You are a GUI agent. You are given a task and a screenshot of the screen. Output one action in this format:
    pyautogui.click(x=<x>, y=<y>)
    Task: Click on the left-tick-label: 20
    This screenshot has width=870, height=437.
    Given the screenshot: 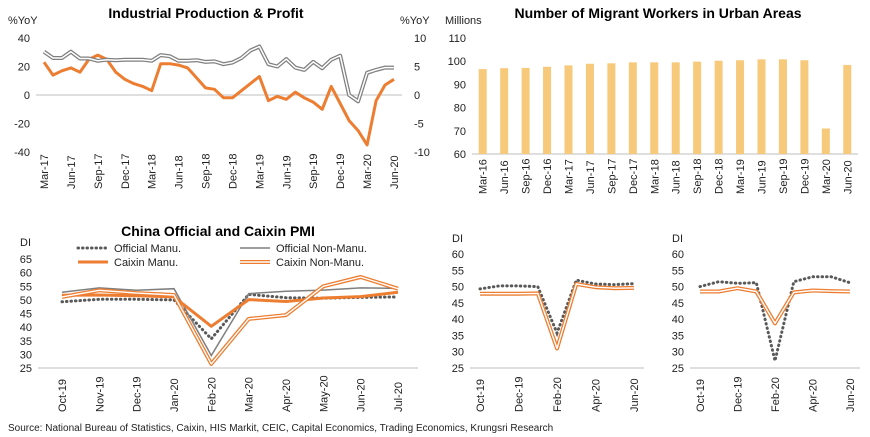 What is the action you would take?
    pyautogui.click(x=24, y=68)
    